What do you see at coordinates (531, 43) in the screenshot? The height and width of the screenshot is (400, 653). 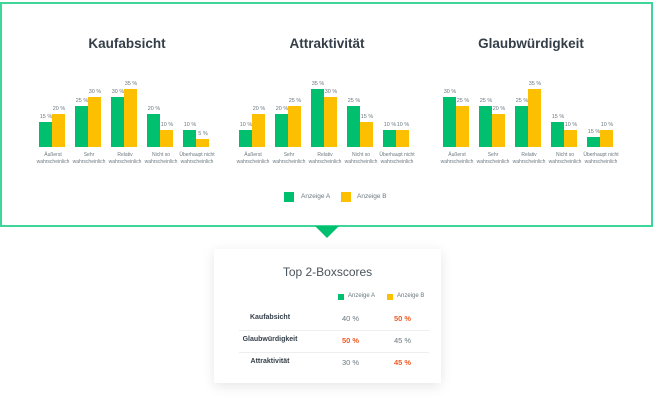 I see `chart-title: Glaubwürdigkeit` at bounding box center [531, 43].